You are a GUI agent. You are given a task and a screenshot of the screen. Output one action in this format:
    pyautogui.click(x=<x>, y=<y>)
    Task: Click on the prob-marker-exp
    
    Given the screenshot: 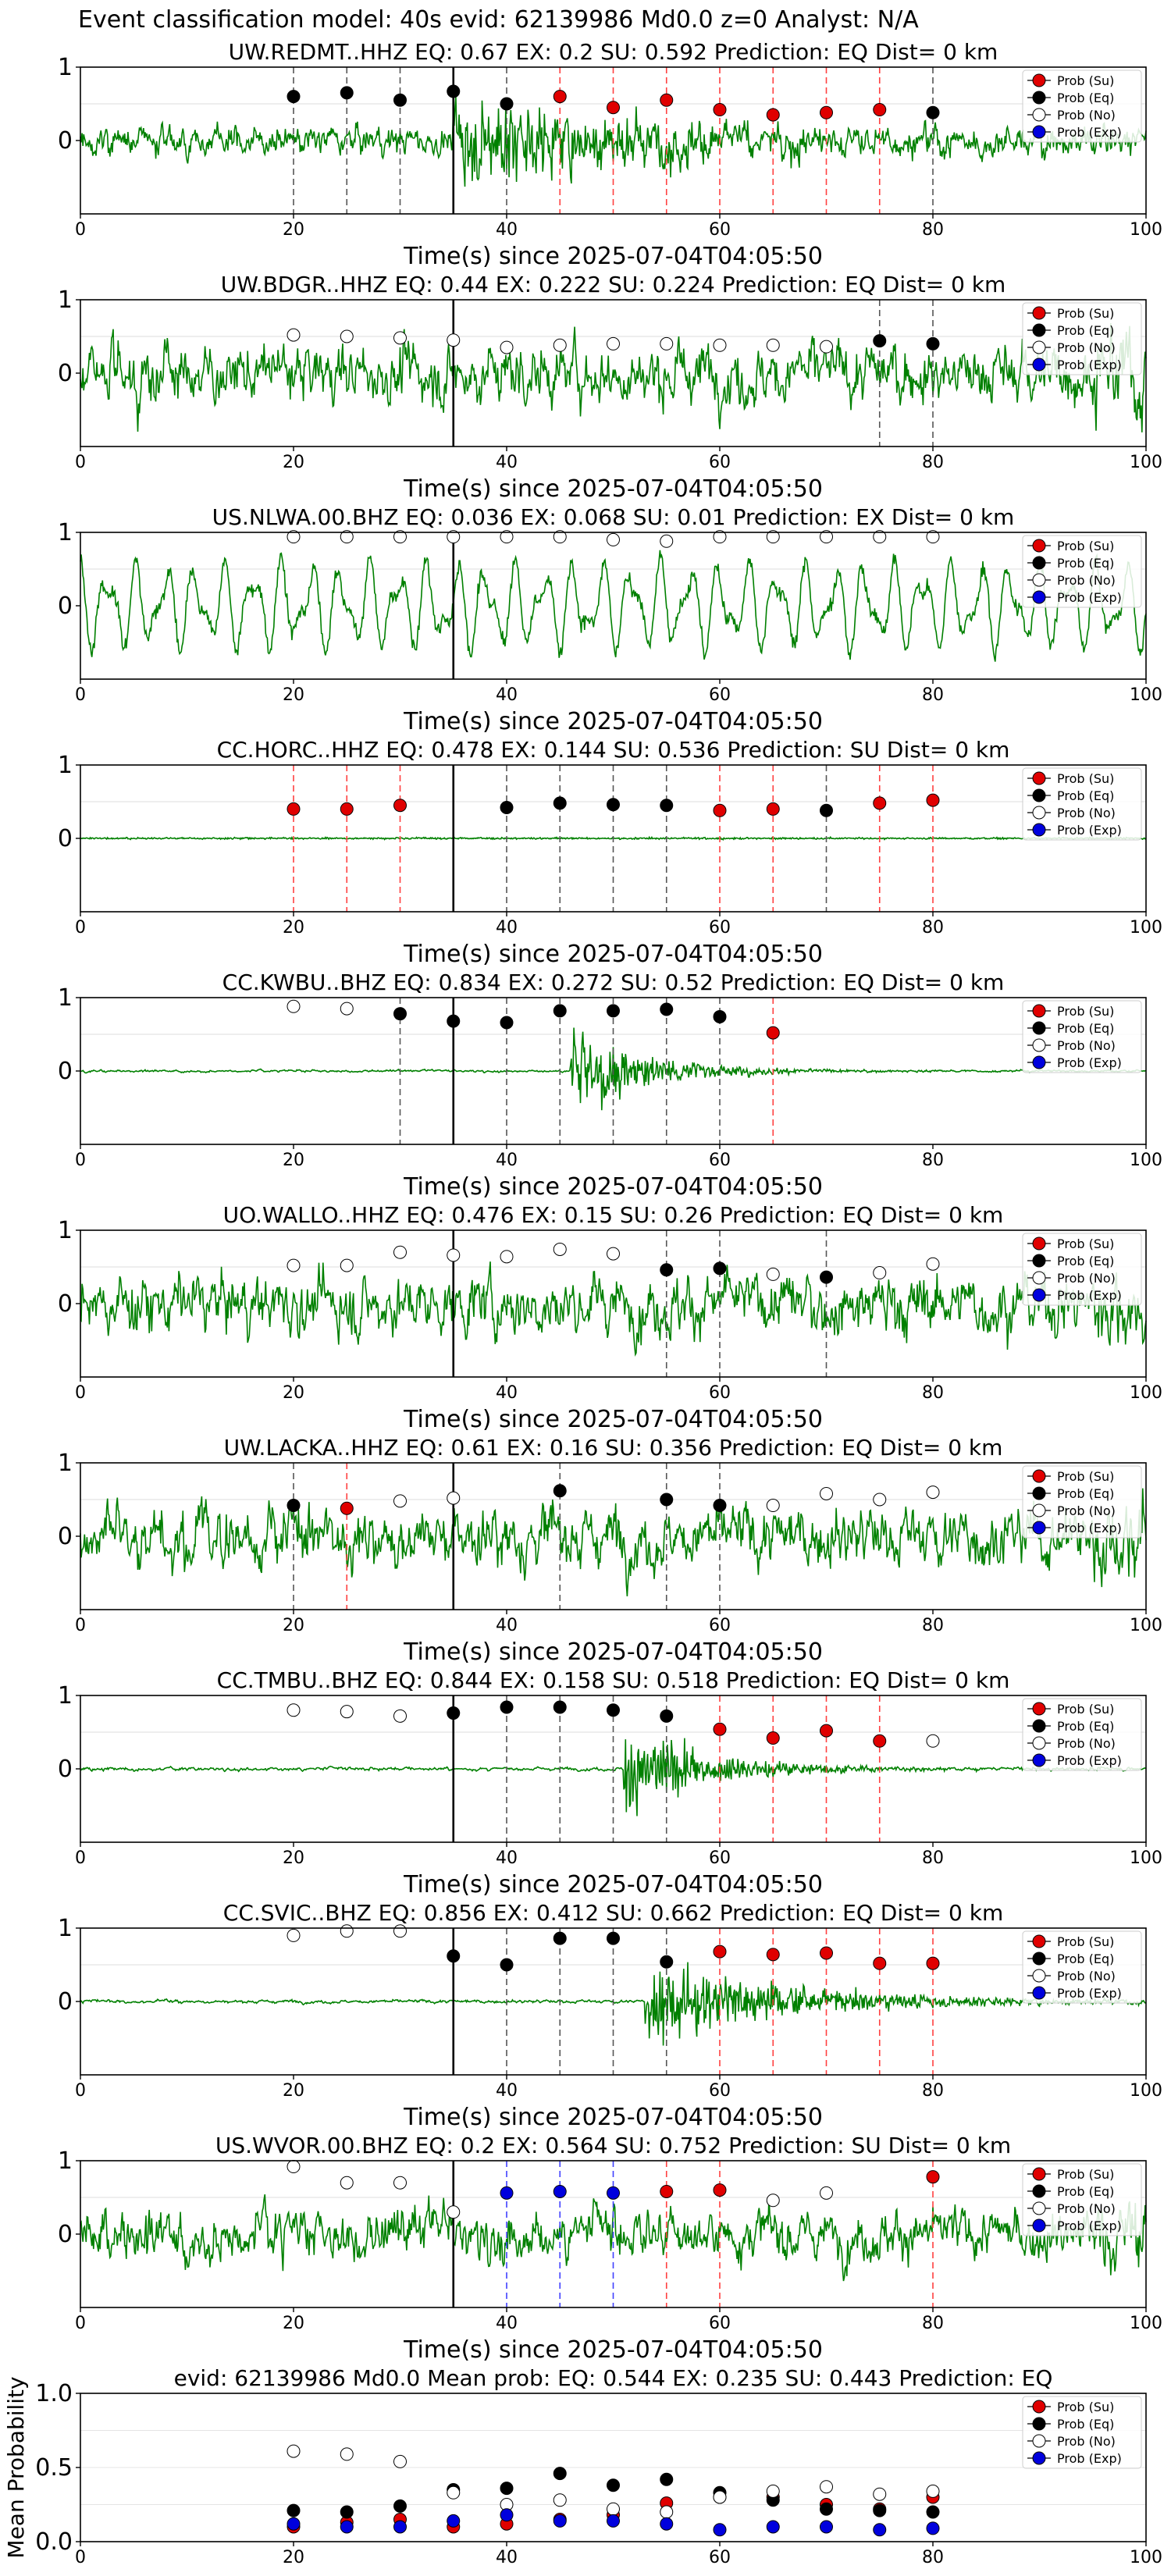 What is the action you would take?
    pyautogui.click(x=507, y=2193)
    